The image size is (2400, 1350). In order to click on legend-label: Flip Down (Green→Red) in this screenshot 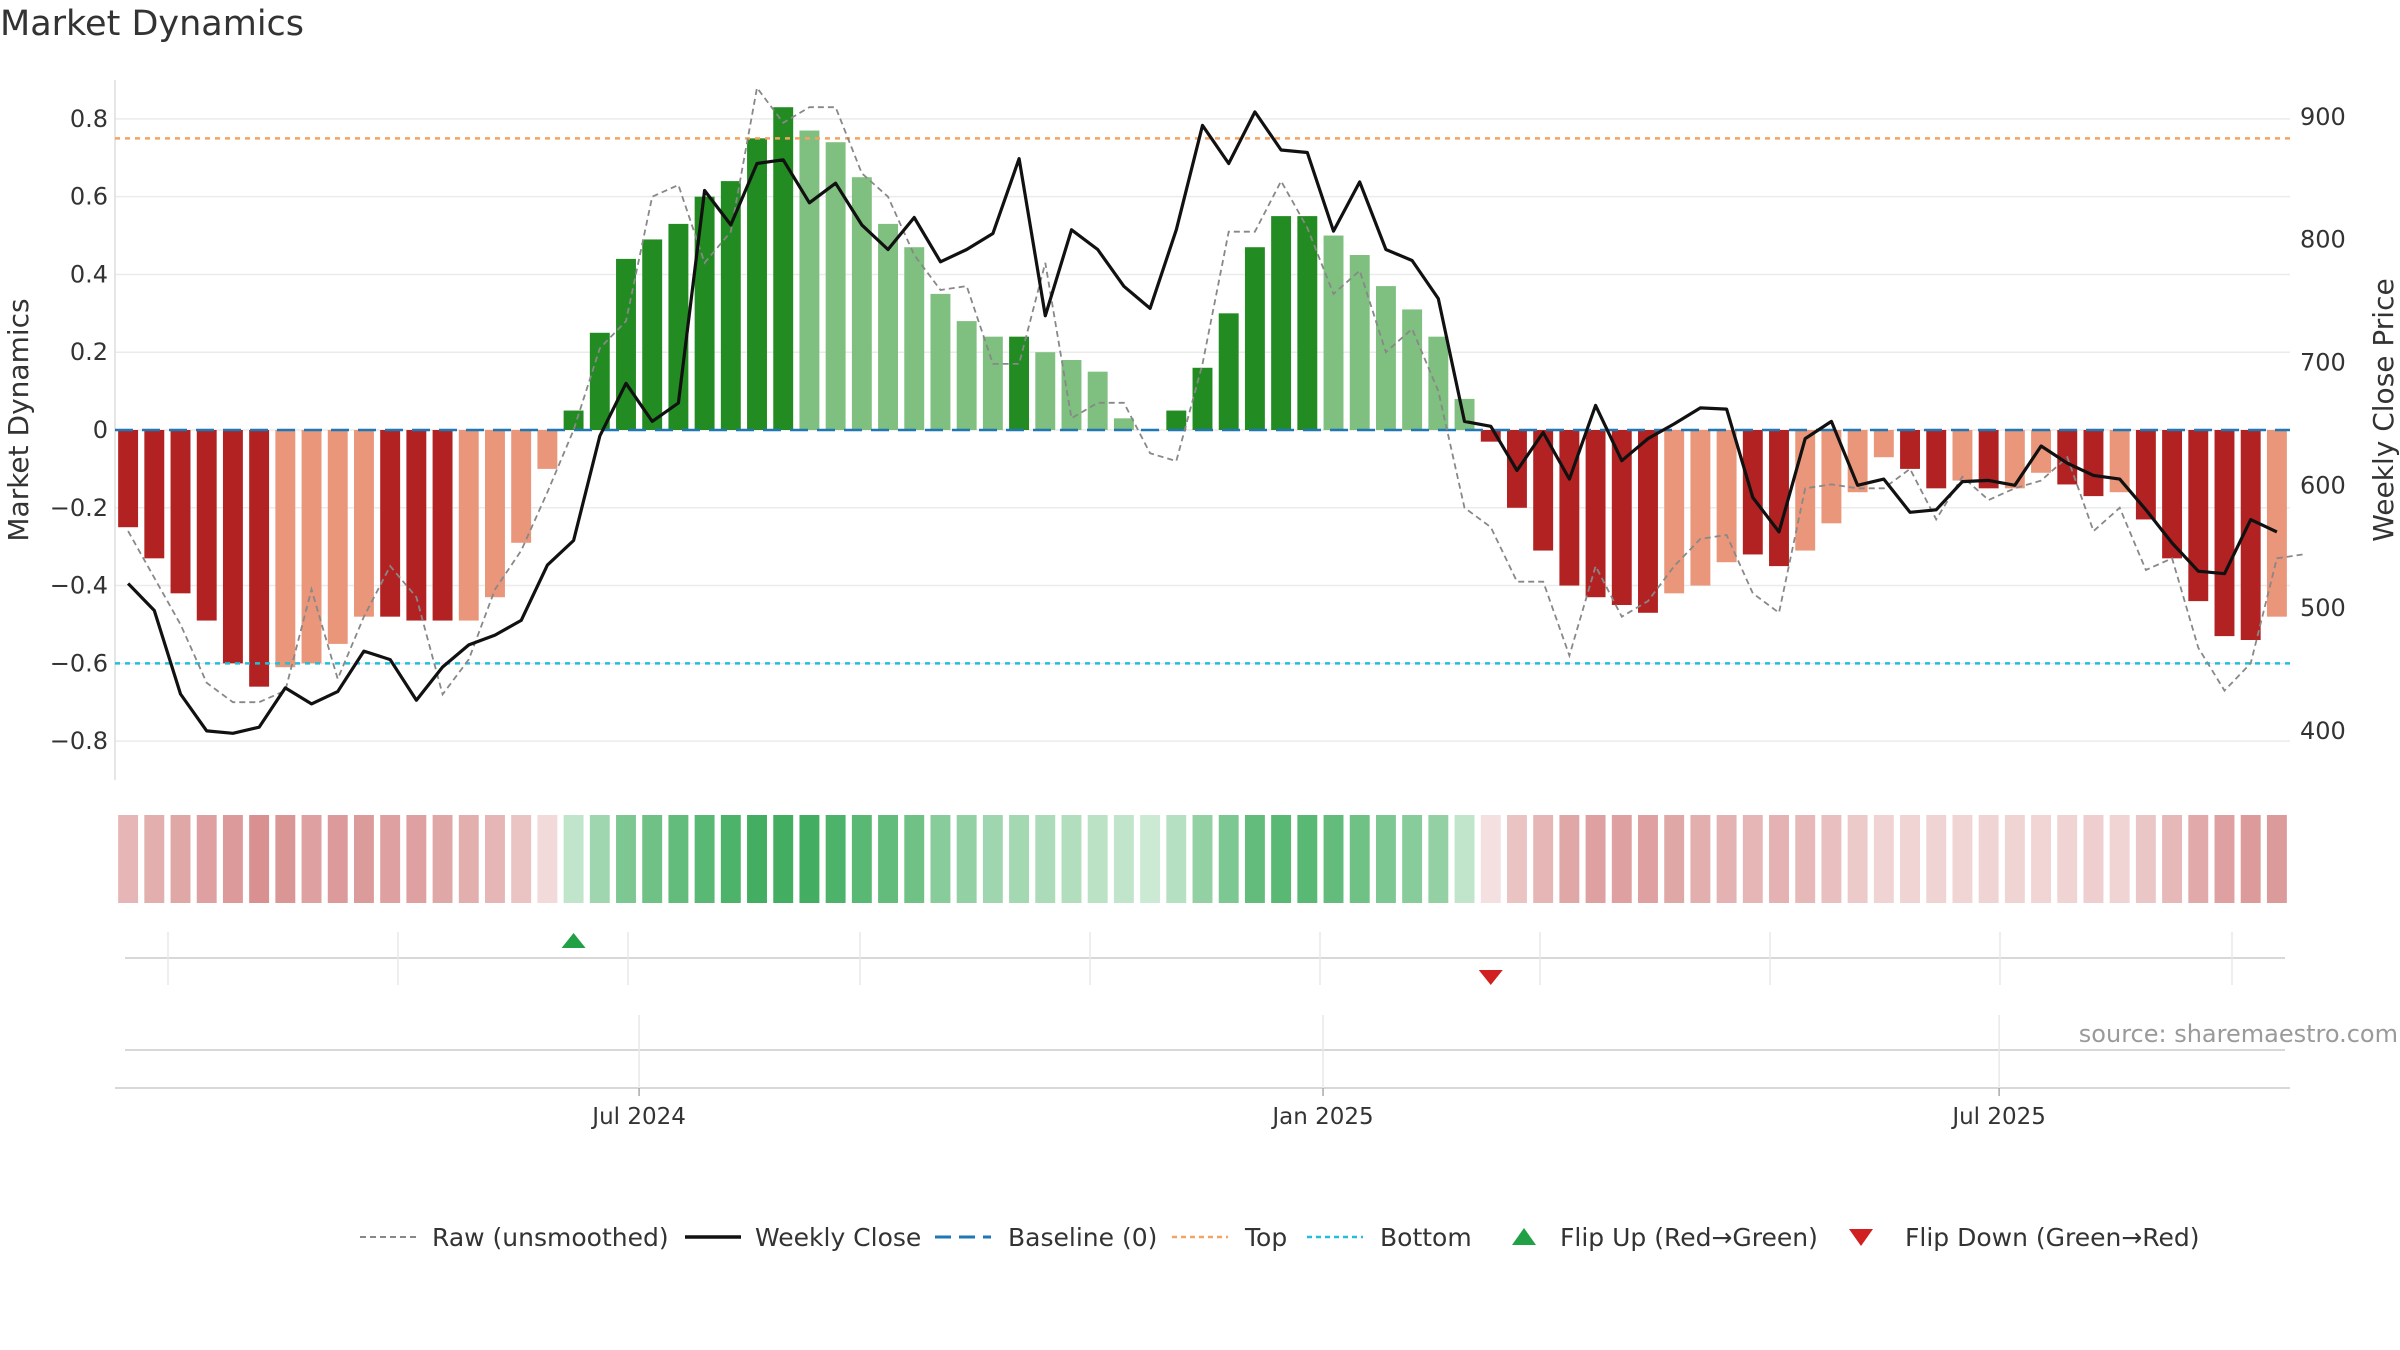, I will do `click(2052, 1237)`.